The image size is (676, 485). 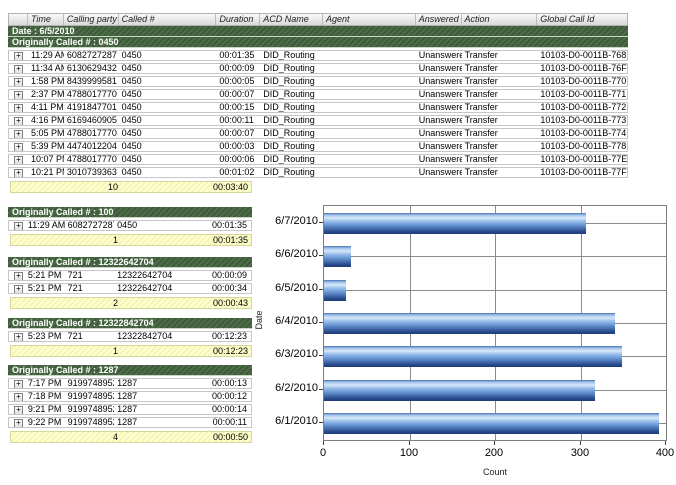 I want to click on cell-time: 9:22 PM, so click(x=44, y=422).